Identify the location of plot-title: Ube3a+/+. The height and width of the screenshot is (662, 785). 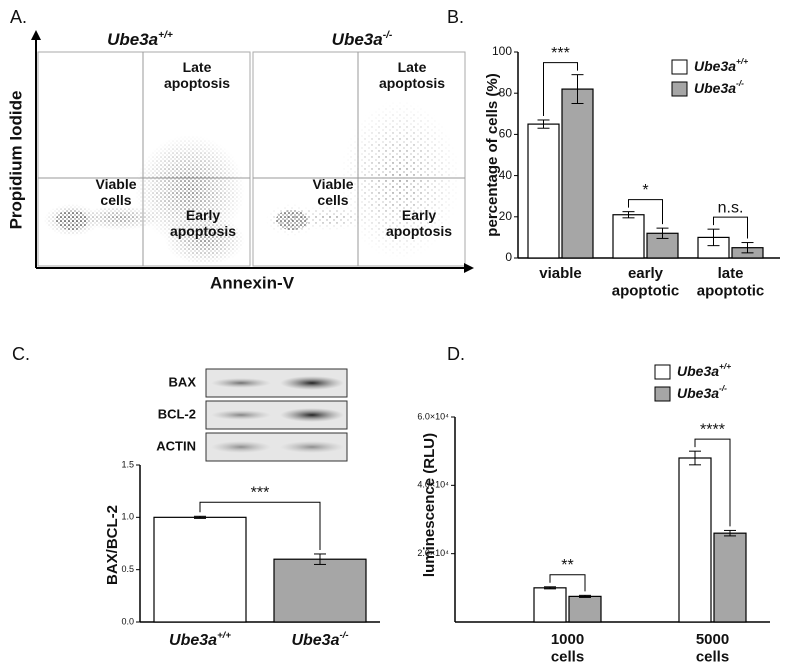
(140, 39).